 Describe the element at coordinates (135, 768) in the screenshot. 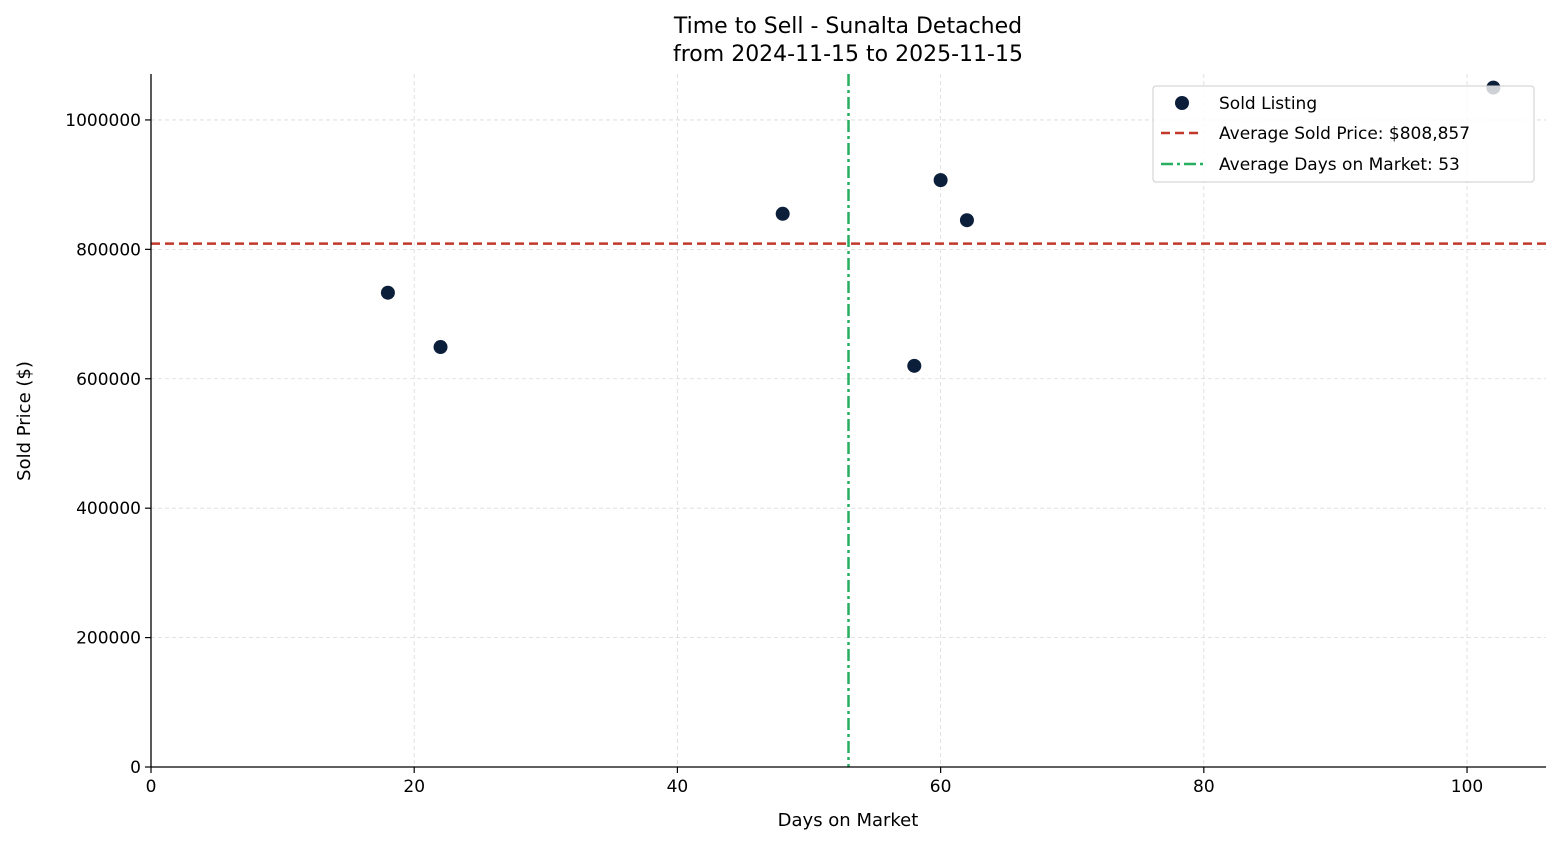

I see `y-tick-label: 0` at that location.